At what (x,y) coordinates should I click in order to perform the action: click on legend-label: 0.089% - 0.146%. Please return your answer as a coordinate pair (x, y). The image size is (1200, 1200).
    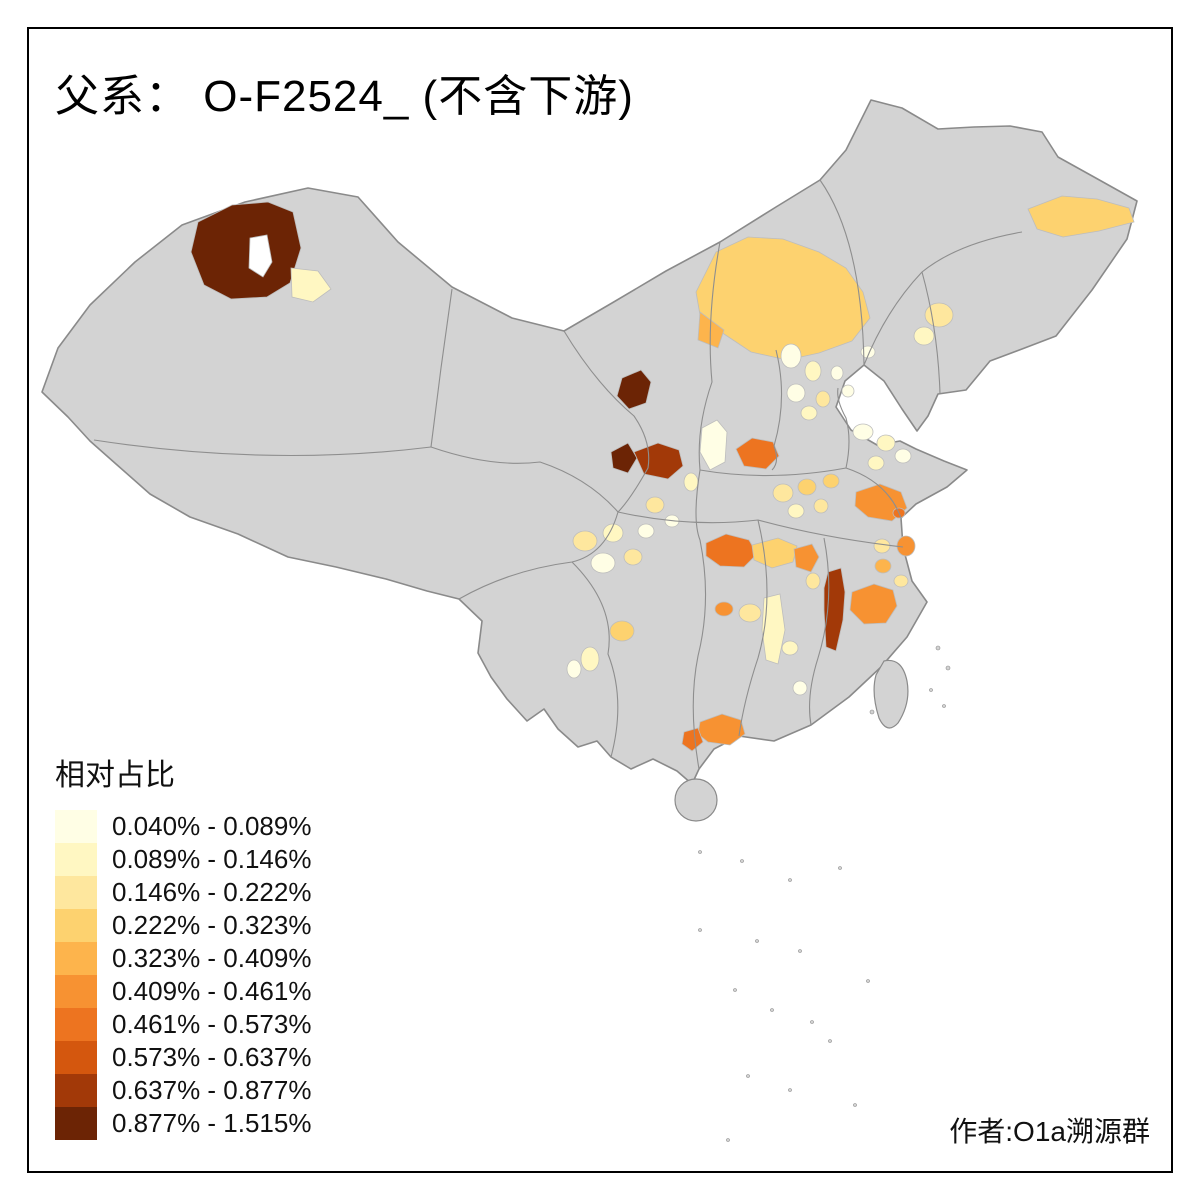
    Looking at the image, I should click on (212, 859).